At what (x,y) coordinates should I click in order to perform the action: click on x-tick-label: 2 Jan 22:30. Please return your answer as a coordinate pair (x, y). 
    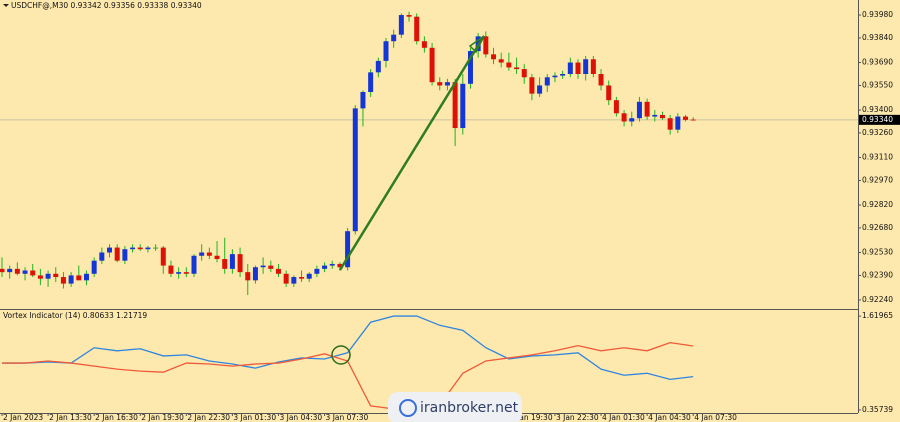
    Looking at the image, I should click on (208, 417).